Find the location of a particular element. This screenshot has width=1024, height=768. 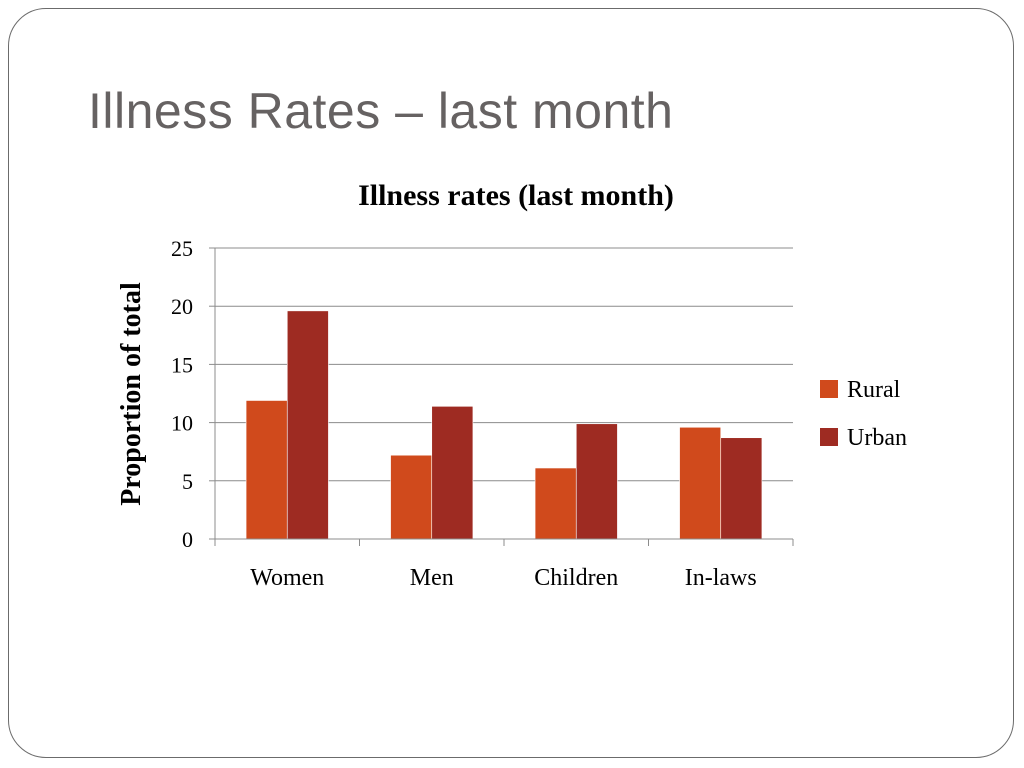

legend-label-urban: Urban is located at coordinates (877, 438).